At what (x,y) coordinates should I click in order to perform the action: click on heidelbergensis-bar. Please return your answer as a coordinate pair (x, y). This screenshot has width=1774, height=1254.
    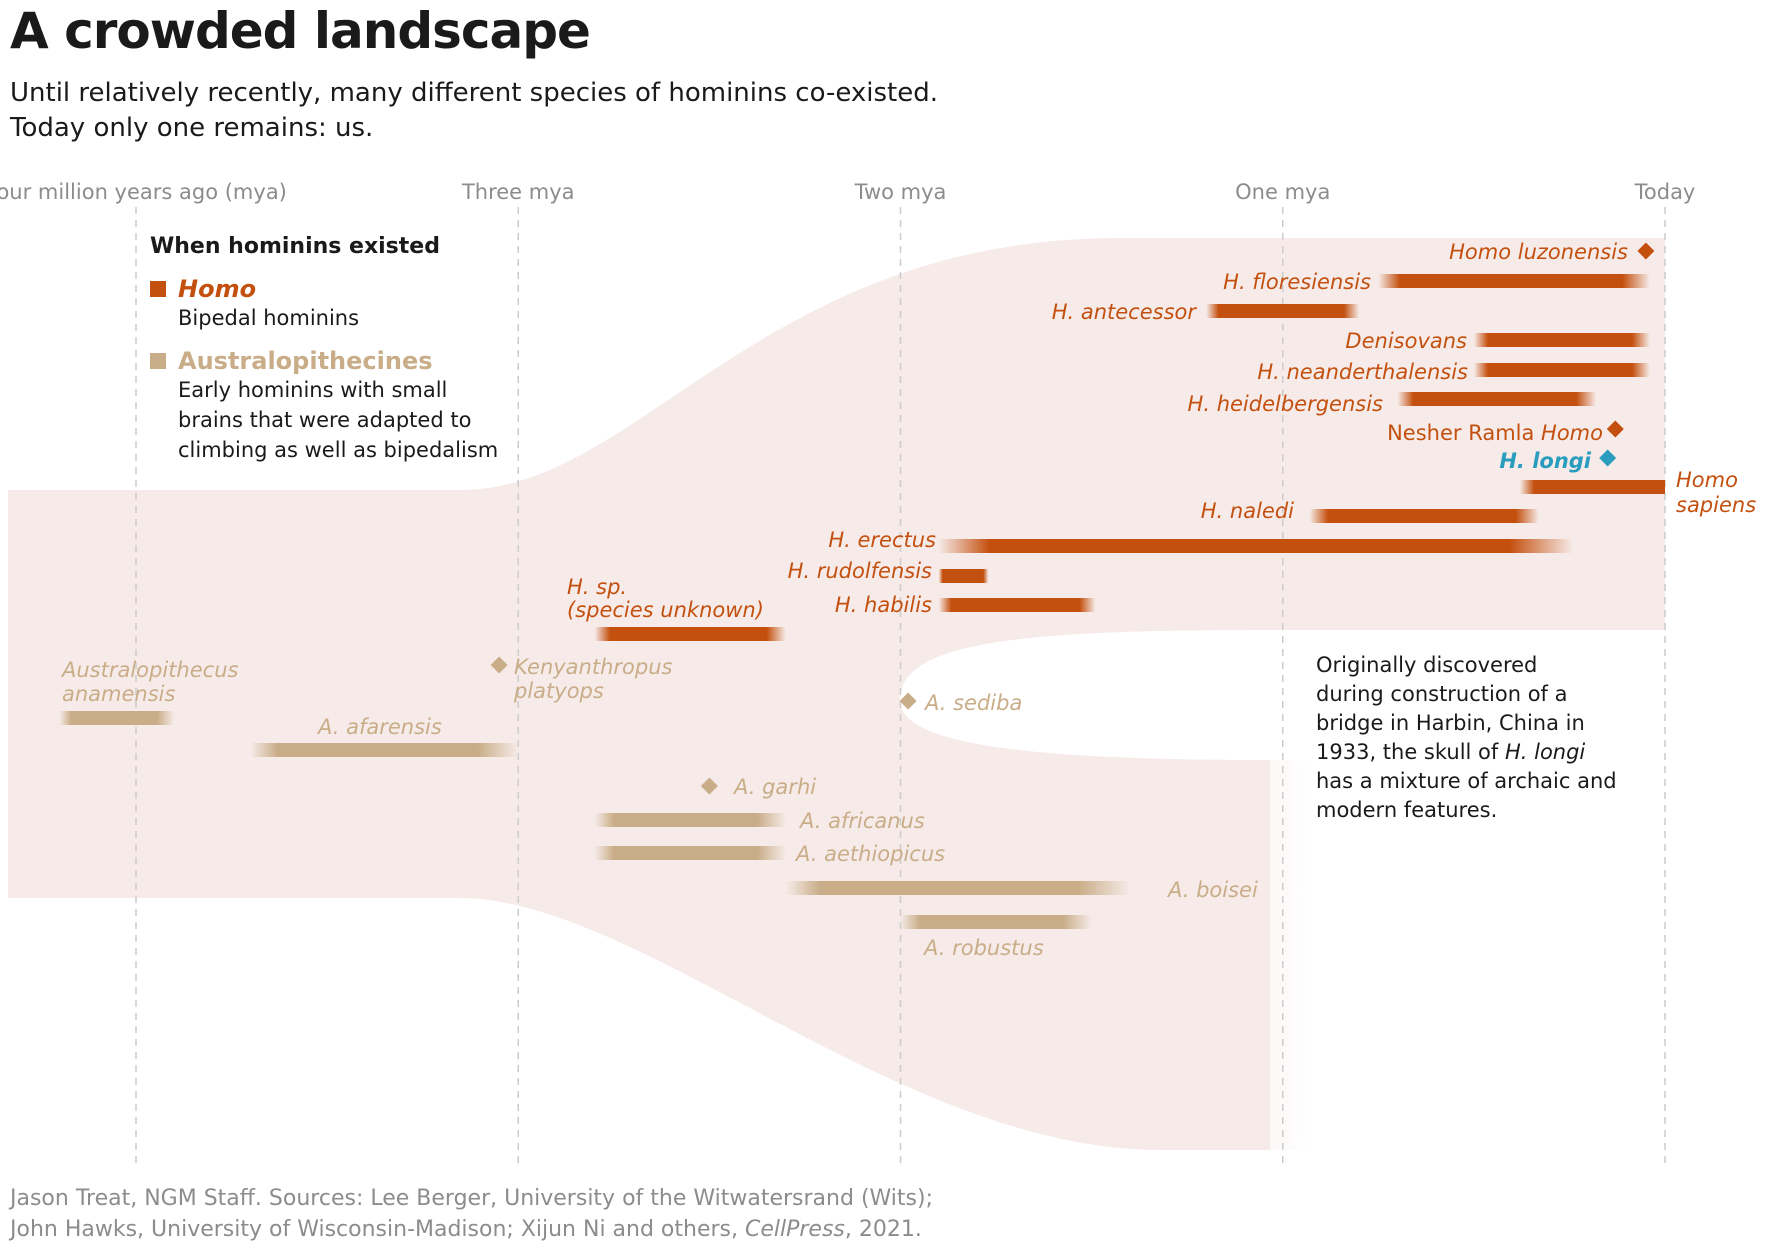
    Looking at the image, I should click on (1497, 399).